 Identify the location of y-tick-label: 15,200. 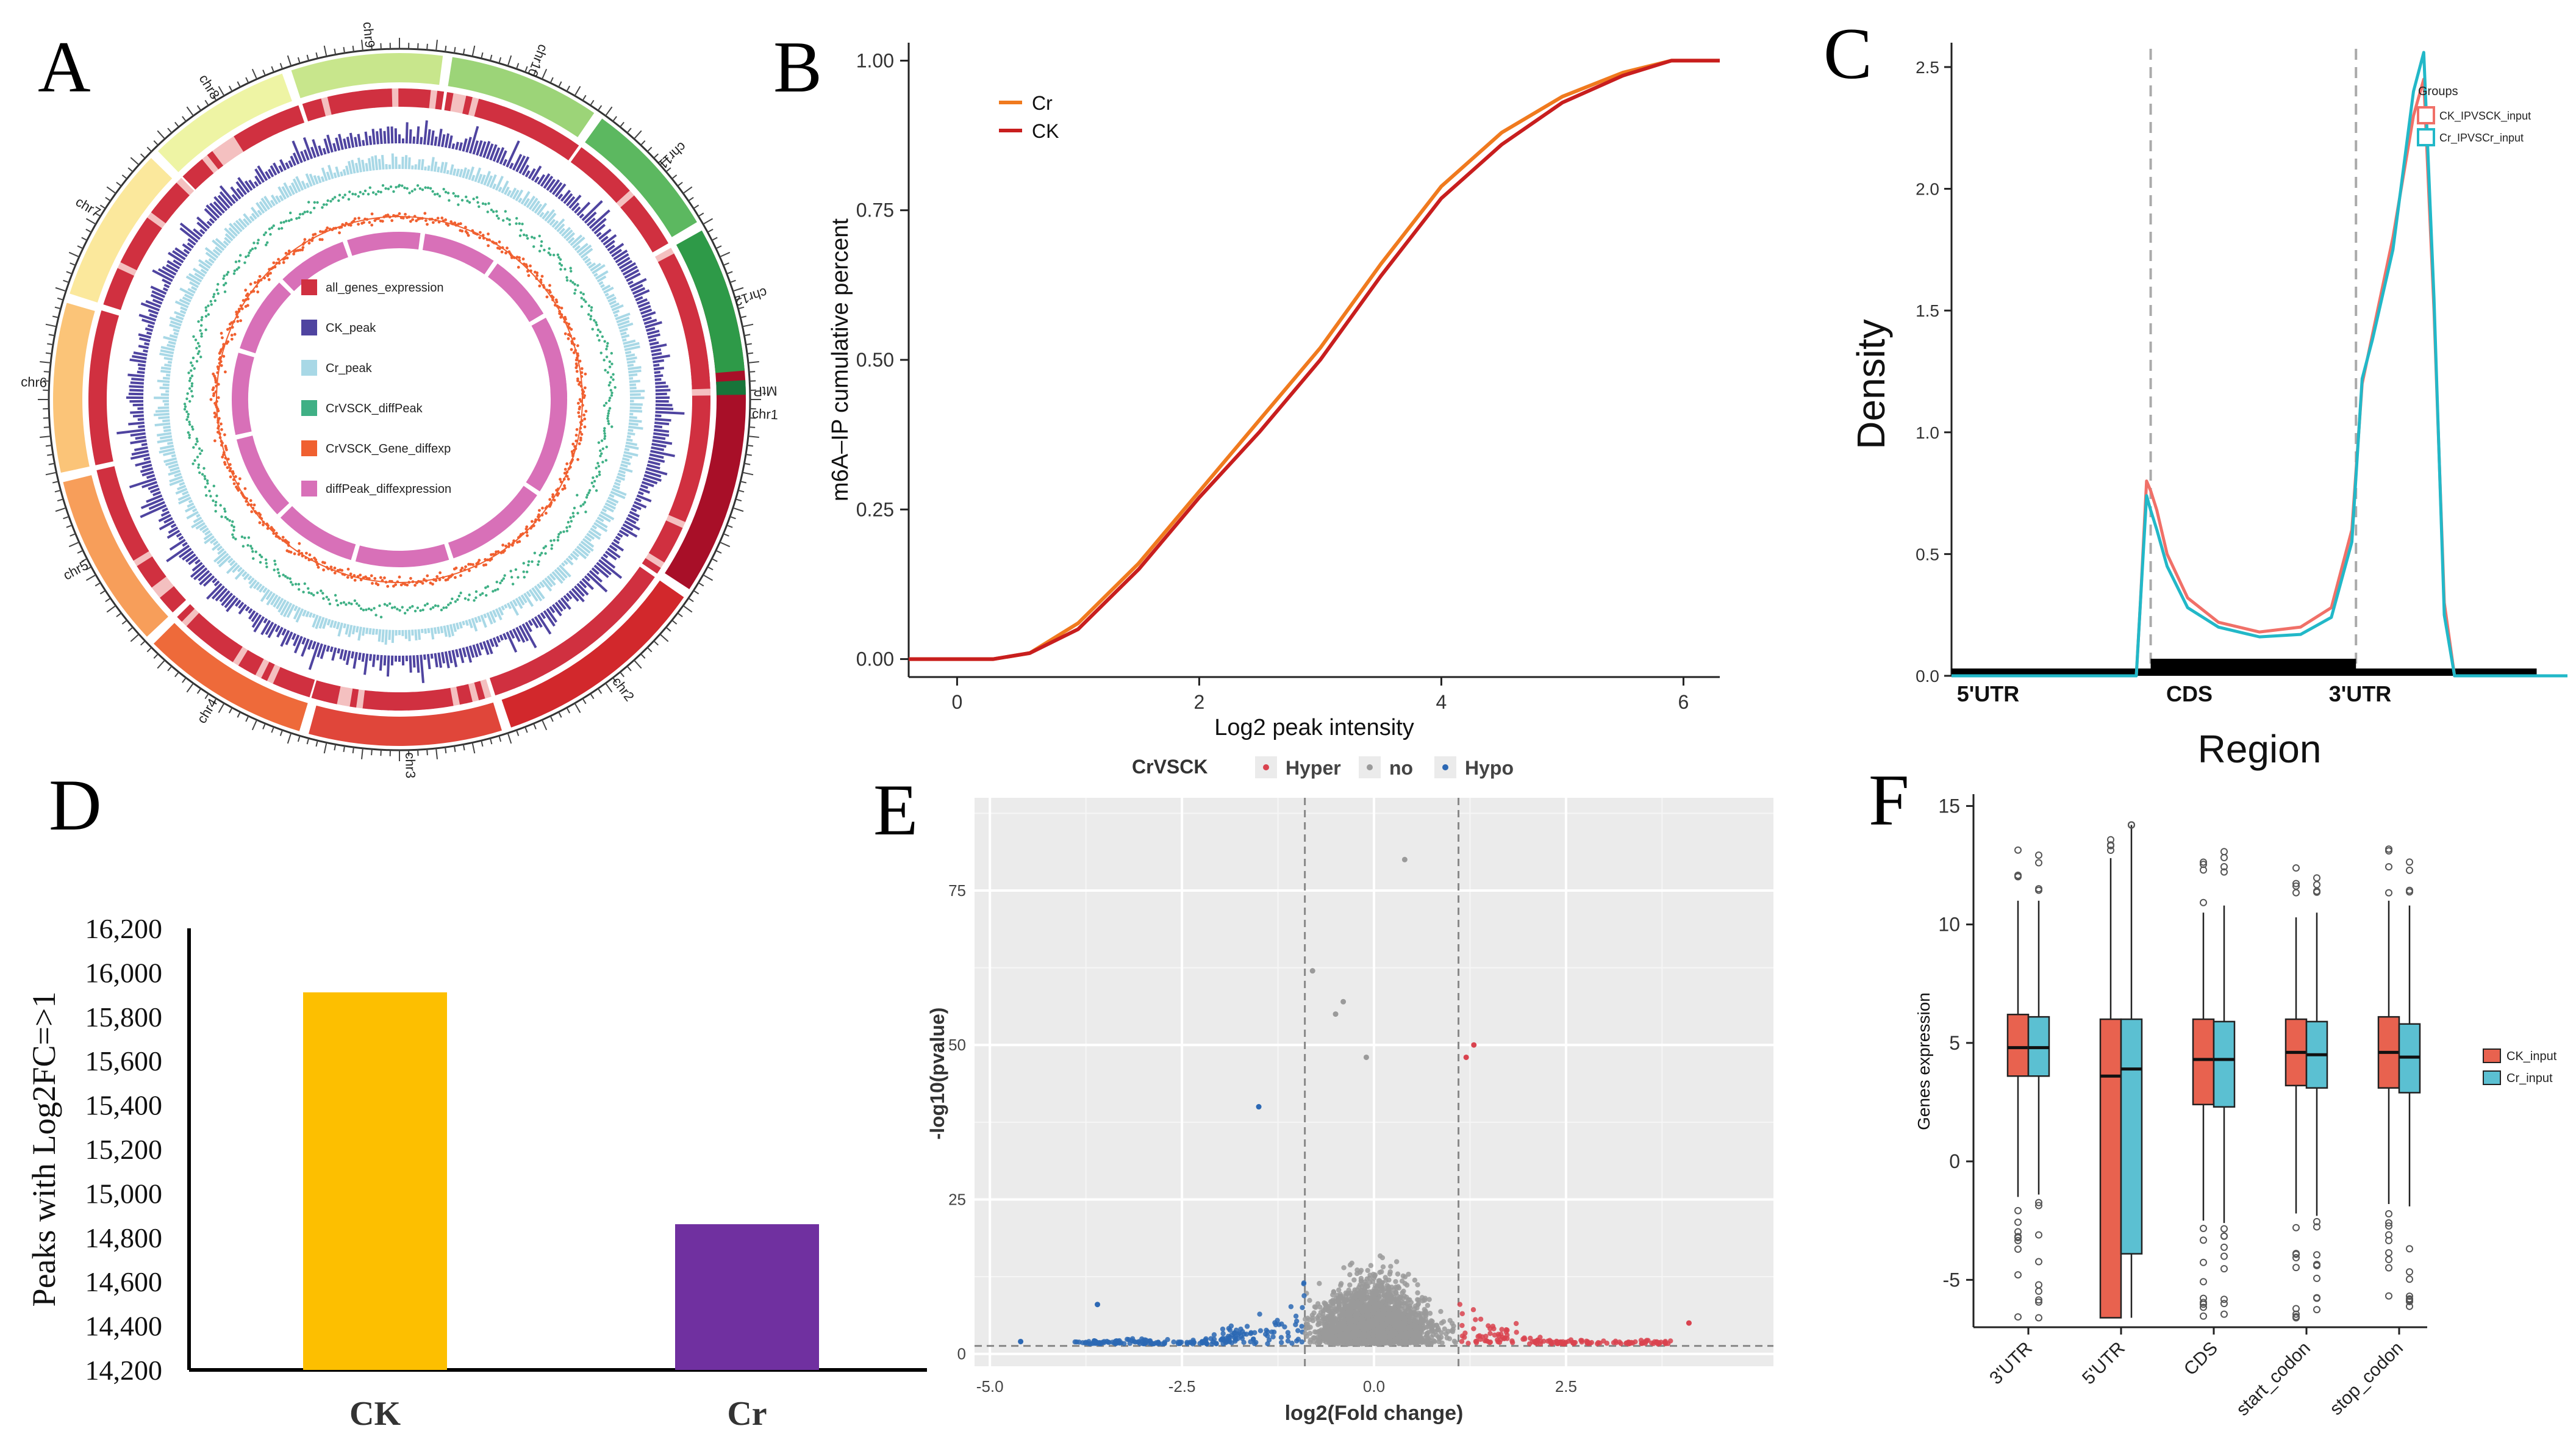
(124, 1149).